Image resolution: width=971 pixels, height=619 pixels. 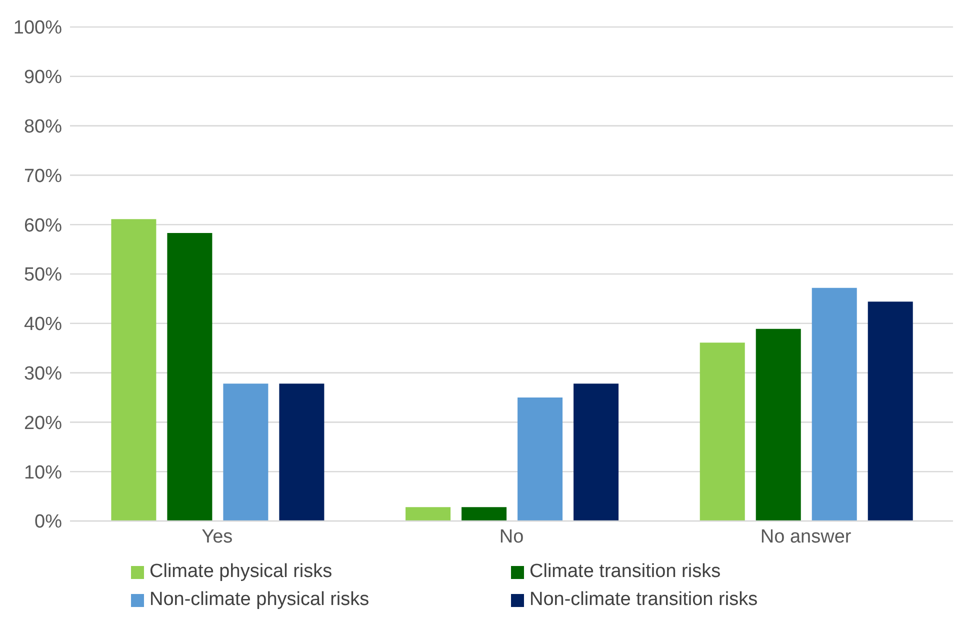 I want to click on y-tick-label: 100%, so click(x=37, y=28).